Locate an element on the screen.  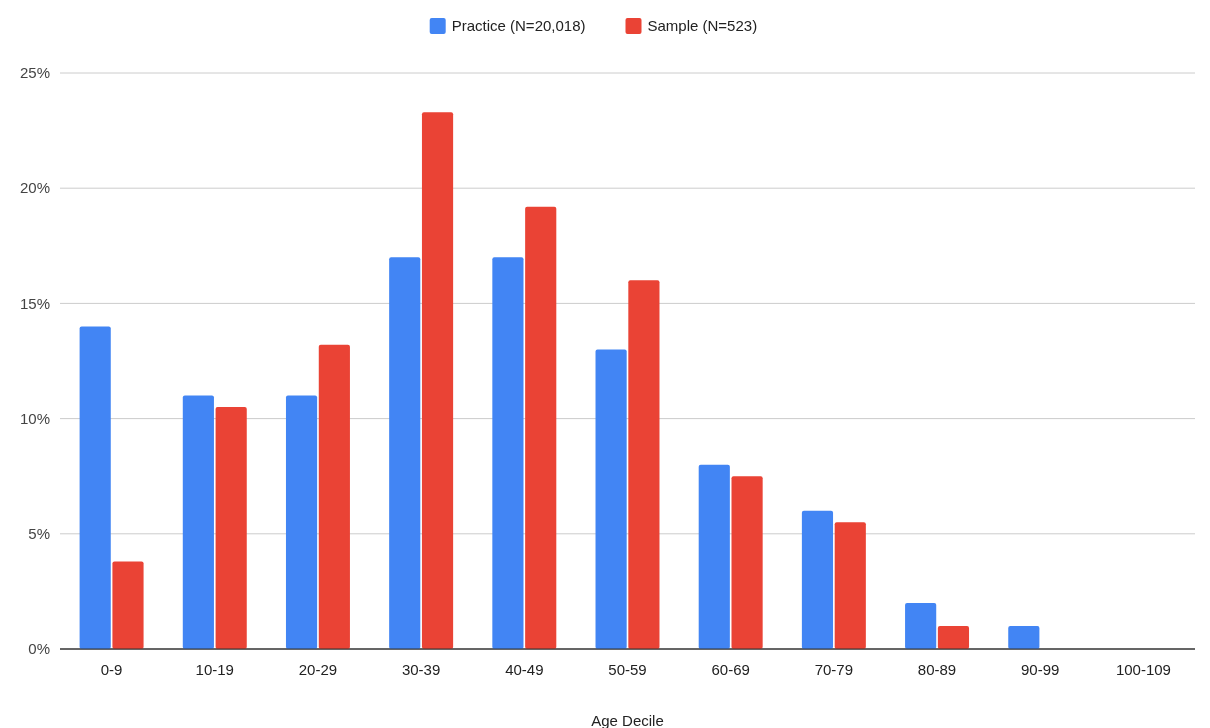
x-tick-label: 0-9 is located at coordinates (111, 669).